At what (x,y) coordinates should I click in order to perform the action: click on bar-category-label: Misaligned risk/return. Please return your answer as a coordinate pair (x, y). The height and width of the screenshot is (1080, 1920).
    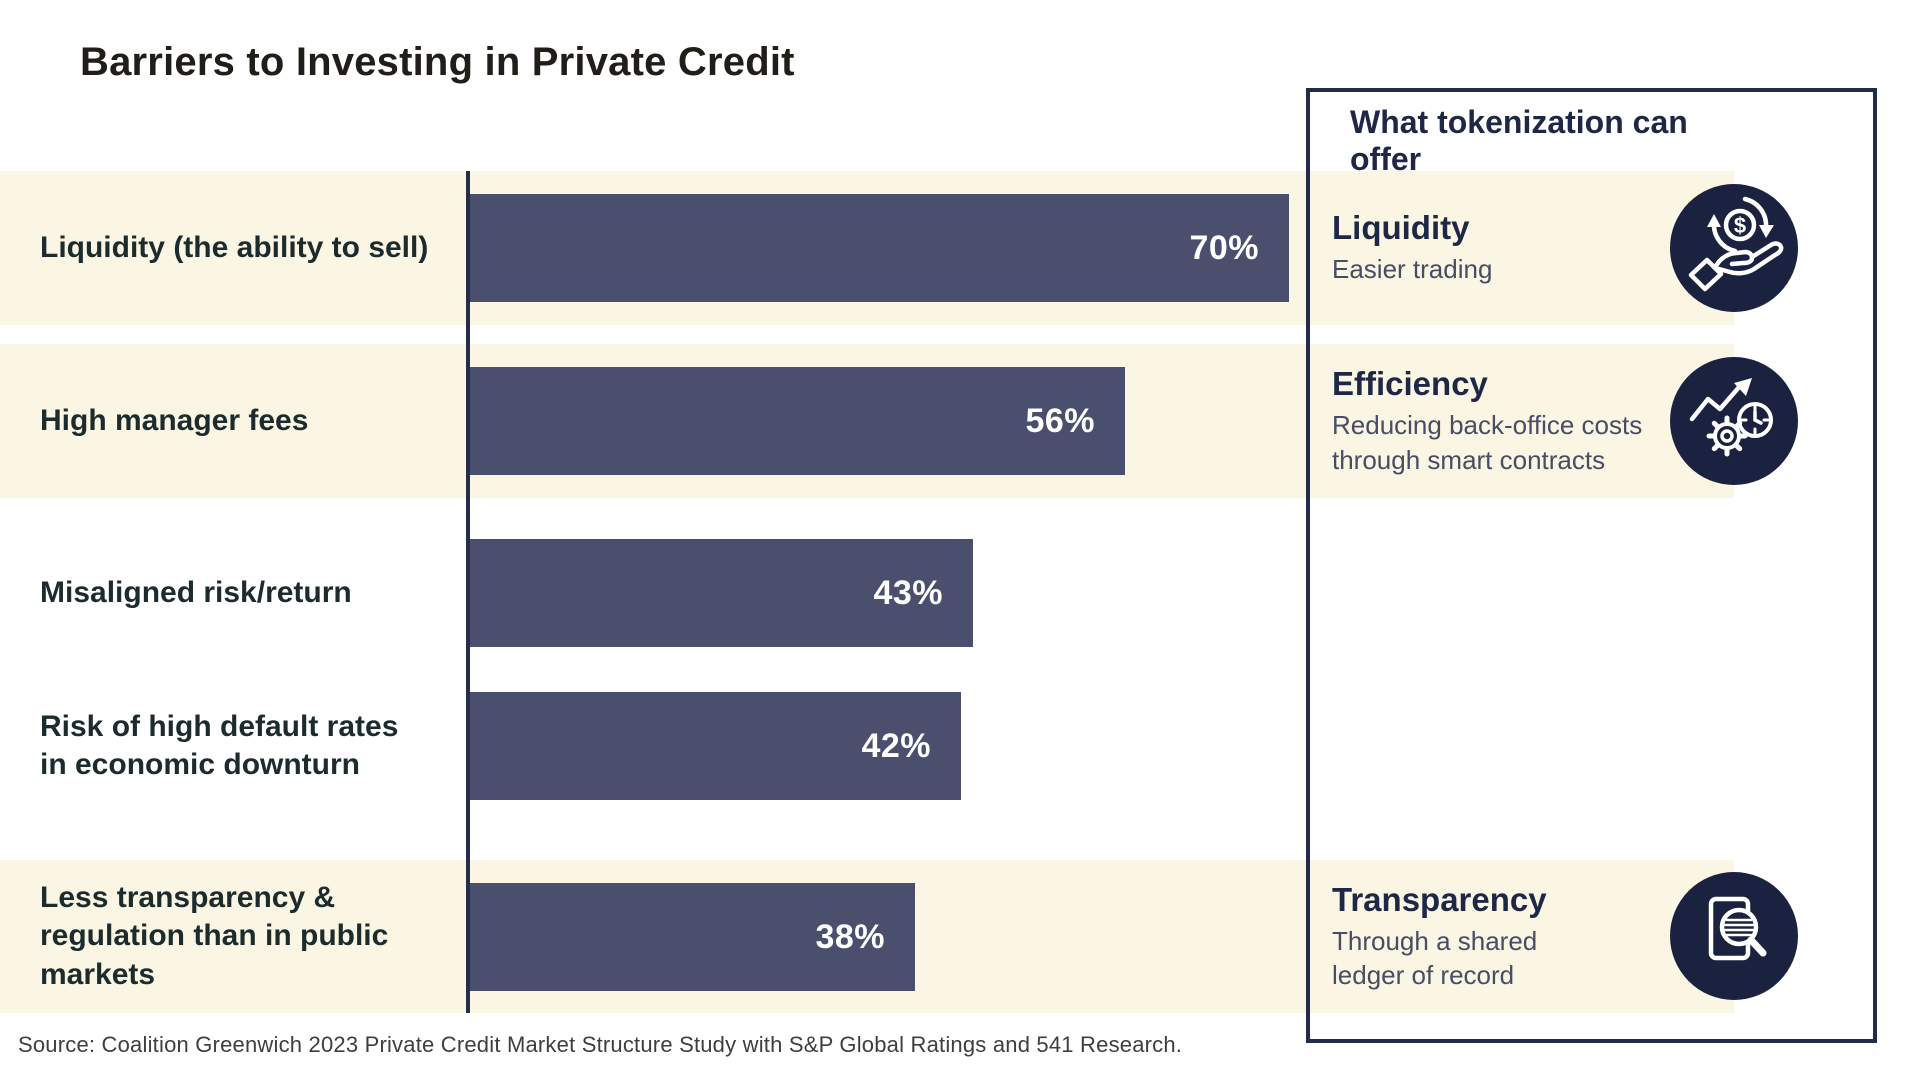
    Looking at the image, I should click on (196, 592).